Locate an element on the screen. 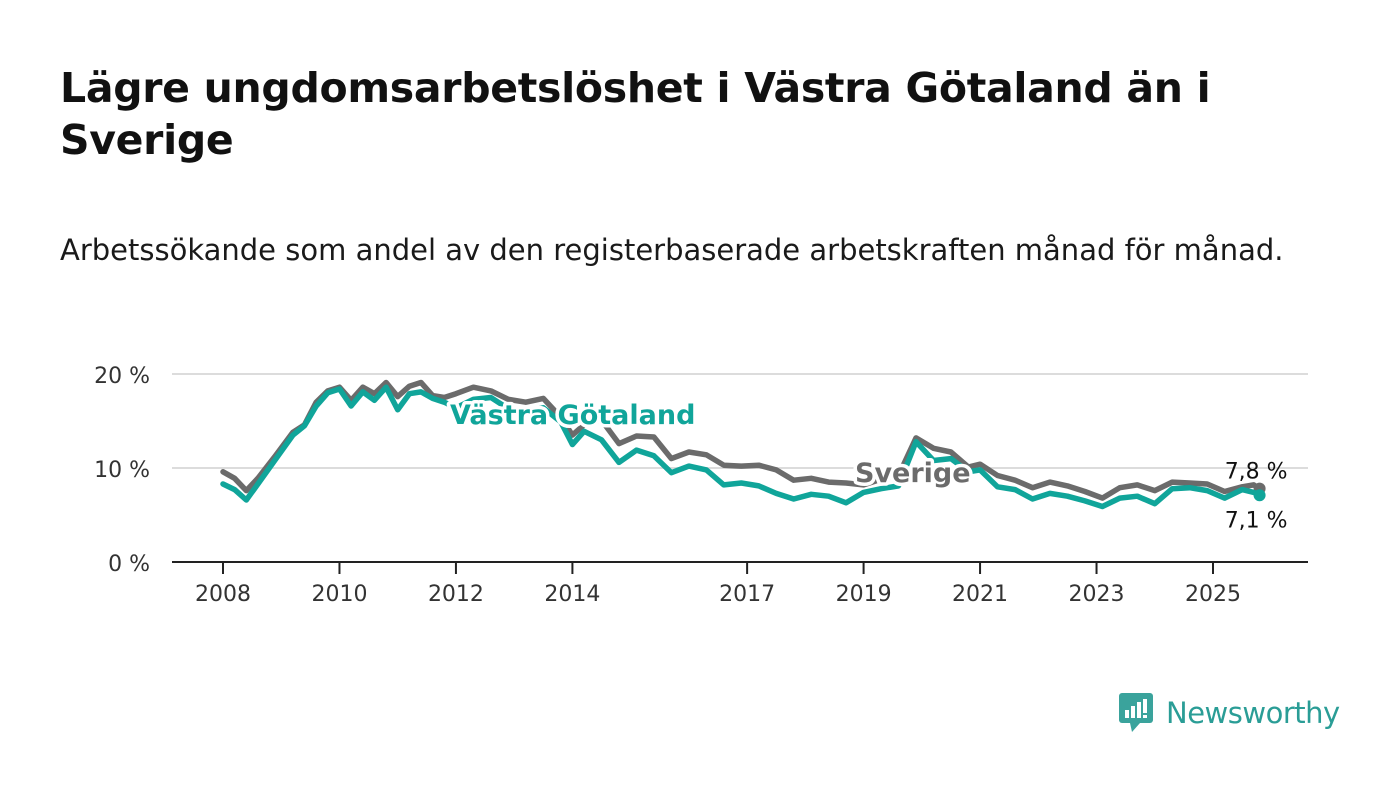 The width and height of the screenshot is (1400, 794). y-tick-label: 10 % is located at coordinates (122, 470).